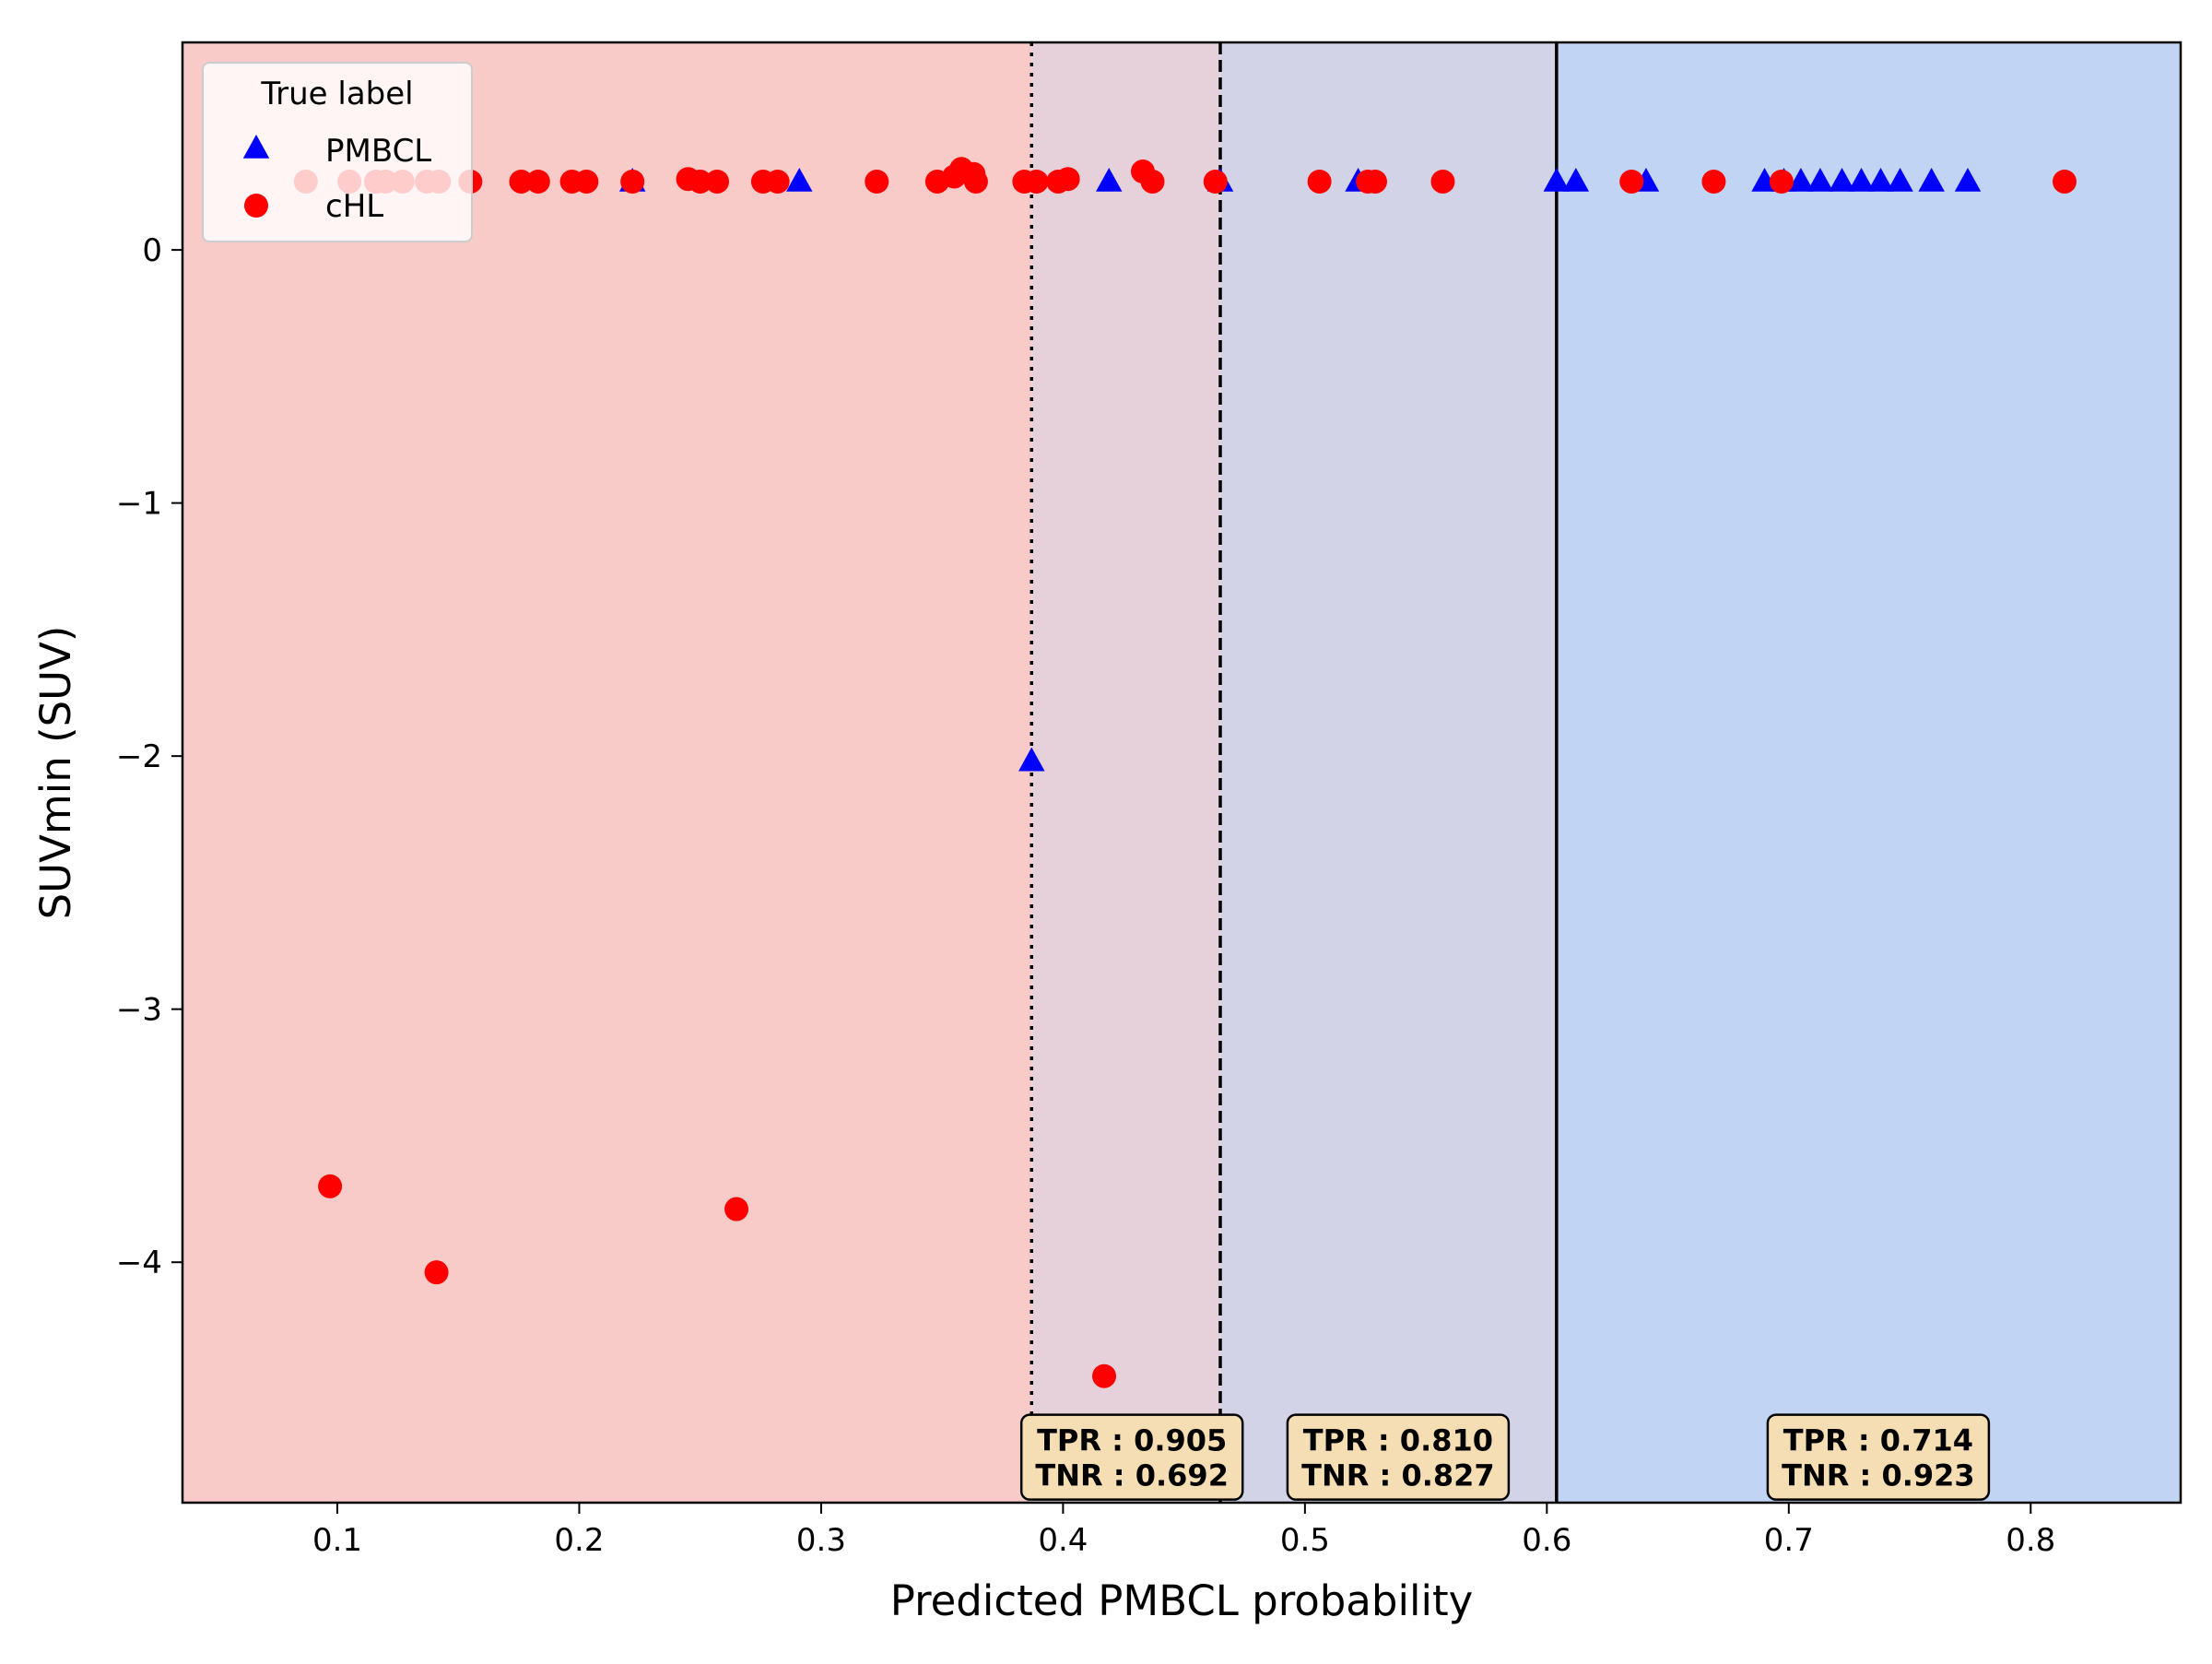  Describe the element at coordinates (1398, 1440) in the screenshot. I see `tpr-text: TPR : 0.810` at that location.